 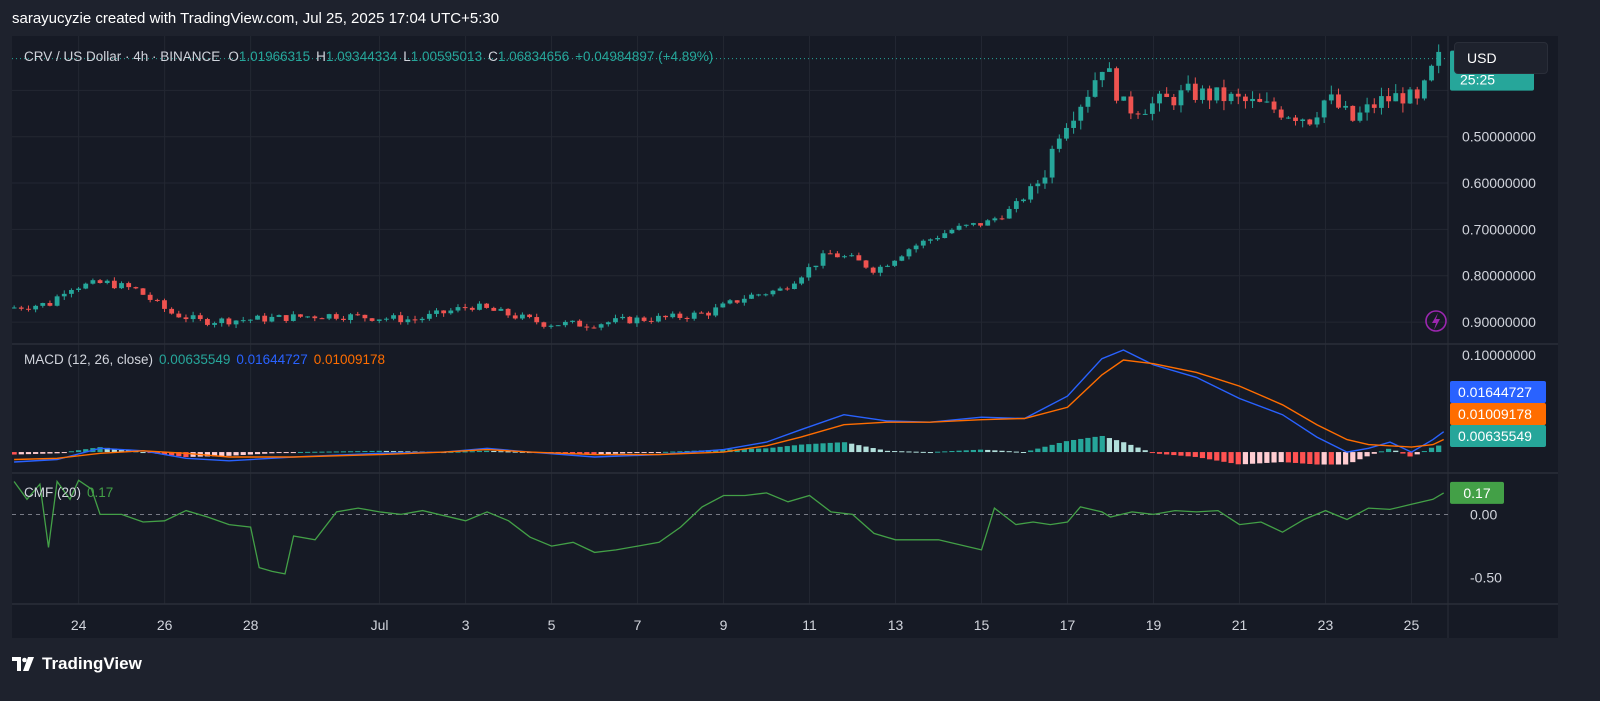 What do you see at coordinates (1501, 58) in the screenshot?
I see `currency-button: USD` at bounding box center [1501, 58].